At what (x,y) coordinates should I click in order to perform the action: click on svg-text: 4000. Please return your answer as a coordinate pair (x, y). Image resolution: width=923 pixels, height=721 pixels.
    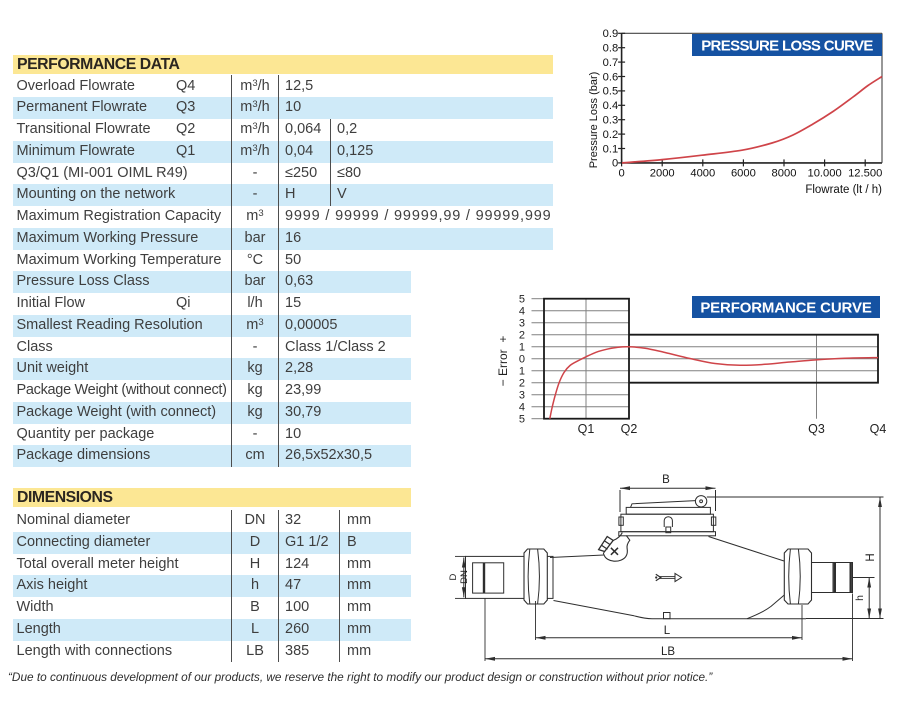
    Looking at the image, I should click on (702, 174).